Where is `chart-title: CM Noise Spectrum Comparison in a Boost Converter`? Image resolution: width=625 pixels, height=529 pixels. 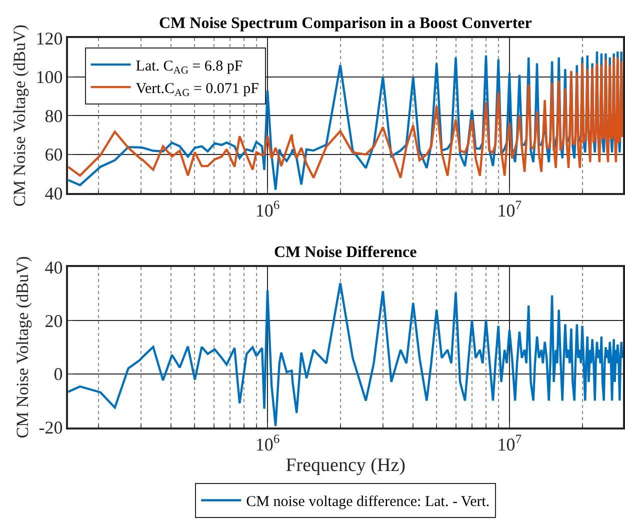 chart-title: CM Noise Spectrum Comparison in a Boost Converter is located at coordinates (345, 23).